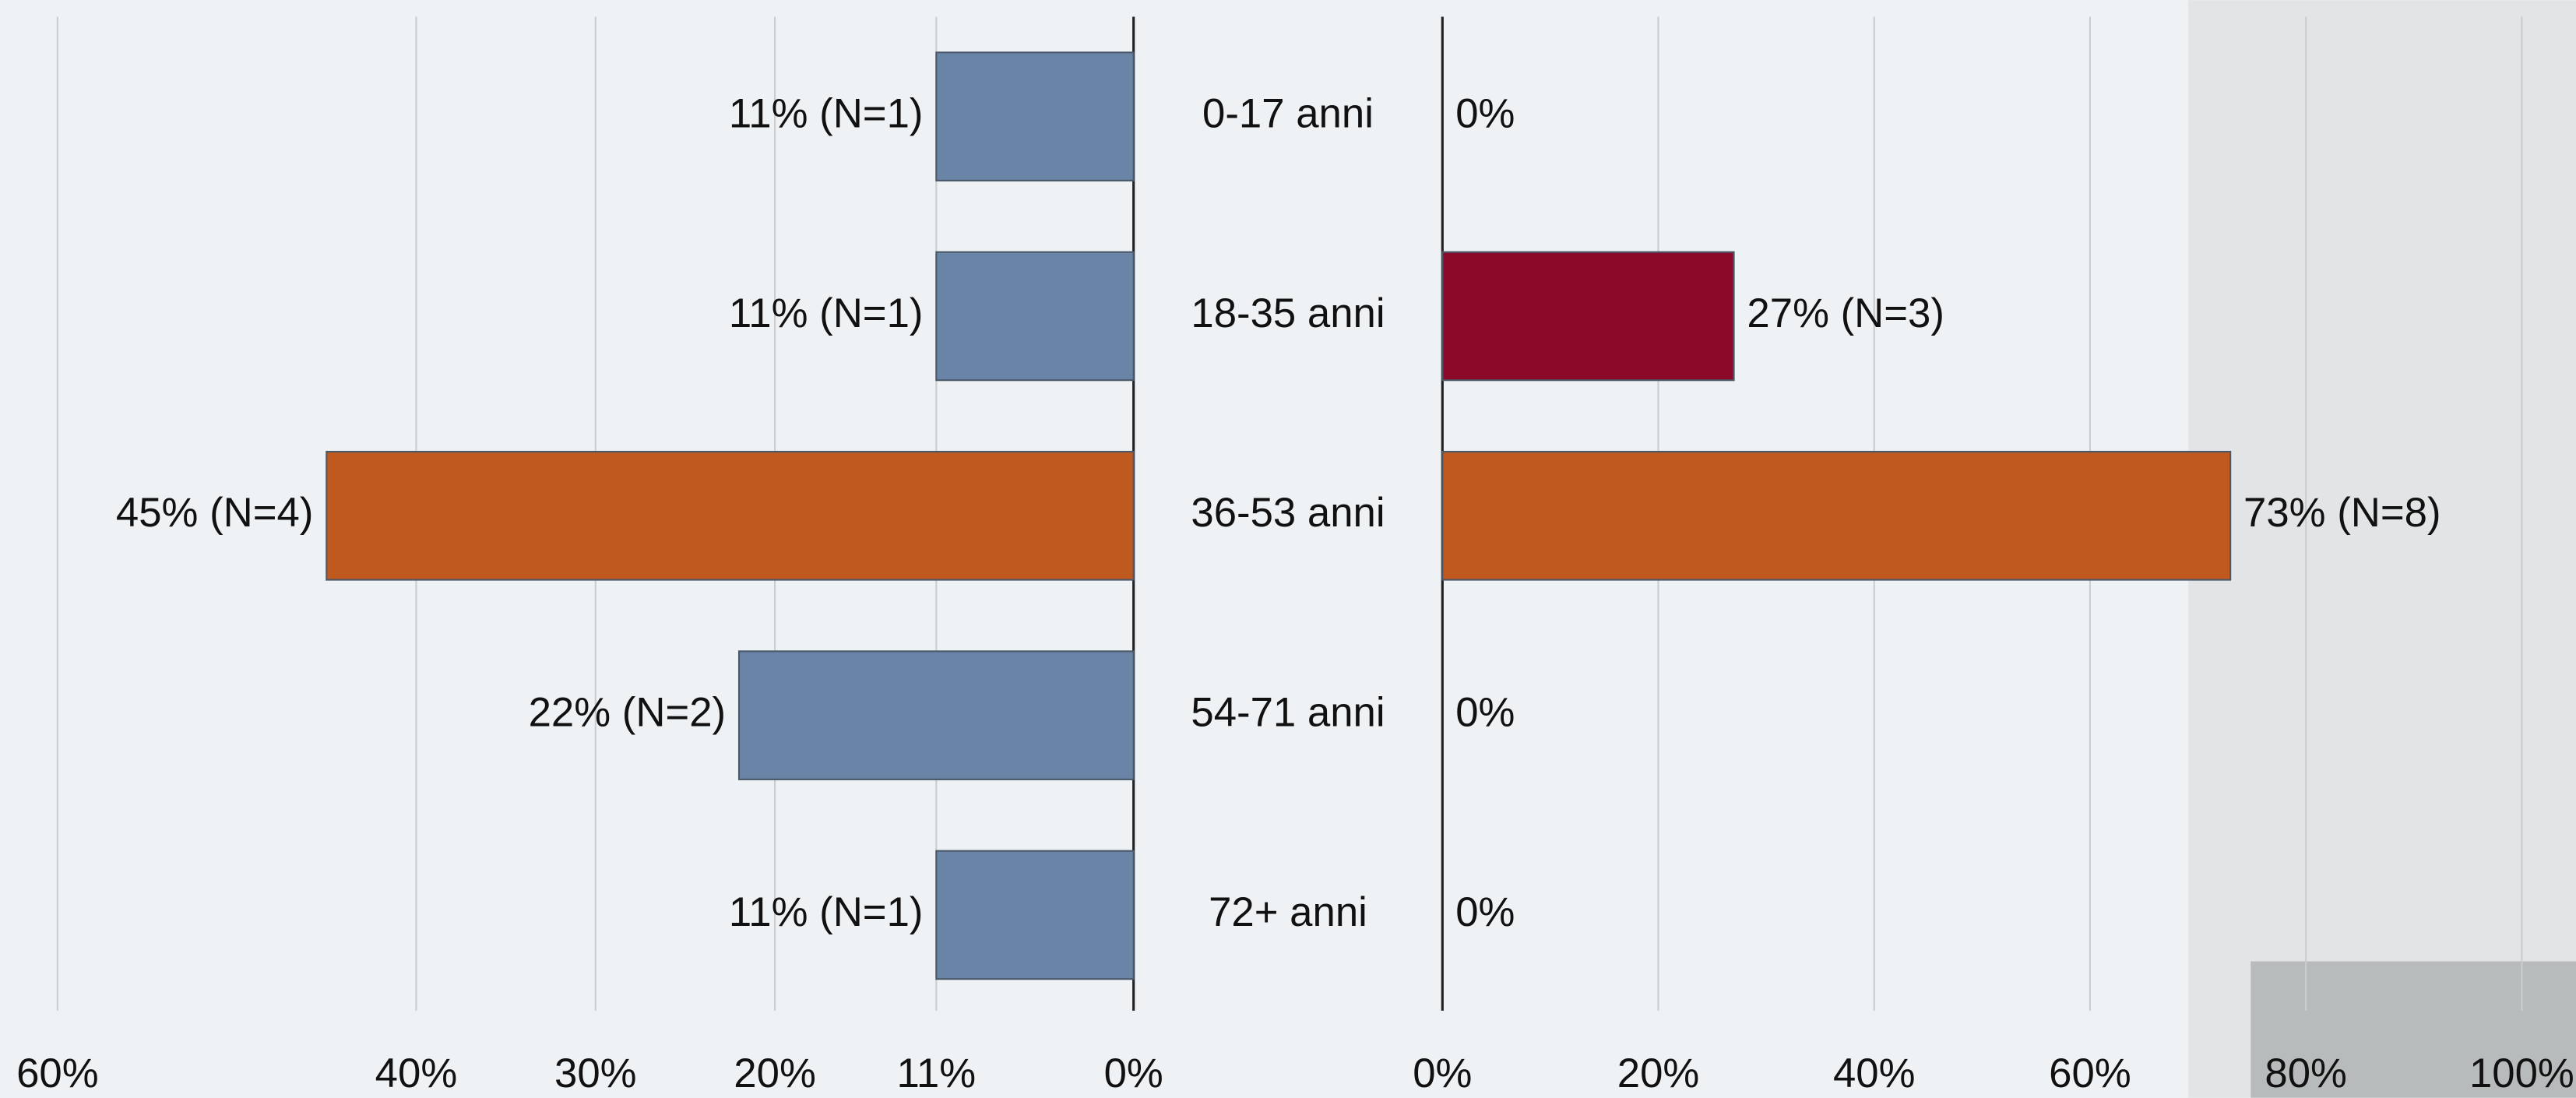  Describe the element at coordinates (2342, 513) in the screenshot. I see `data-label: 73% (N=8)` at that location.